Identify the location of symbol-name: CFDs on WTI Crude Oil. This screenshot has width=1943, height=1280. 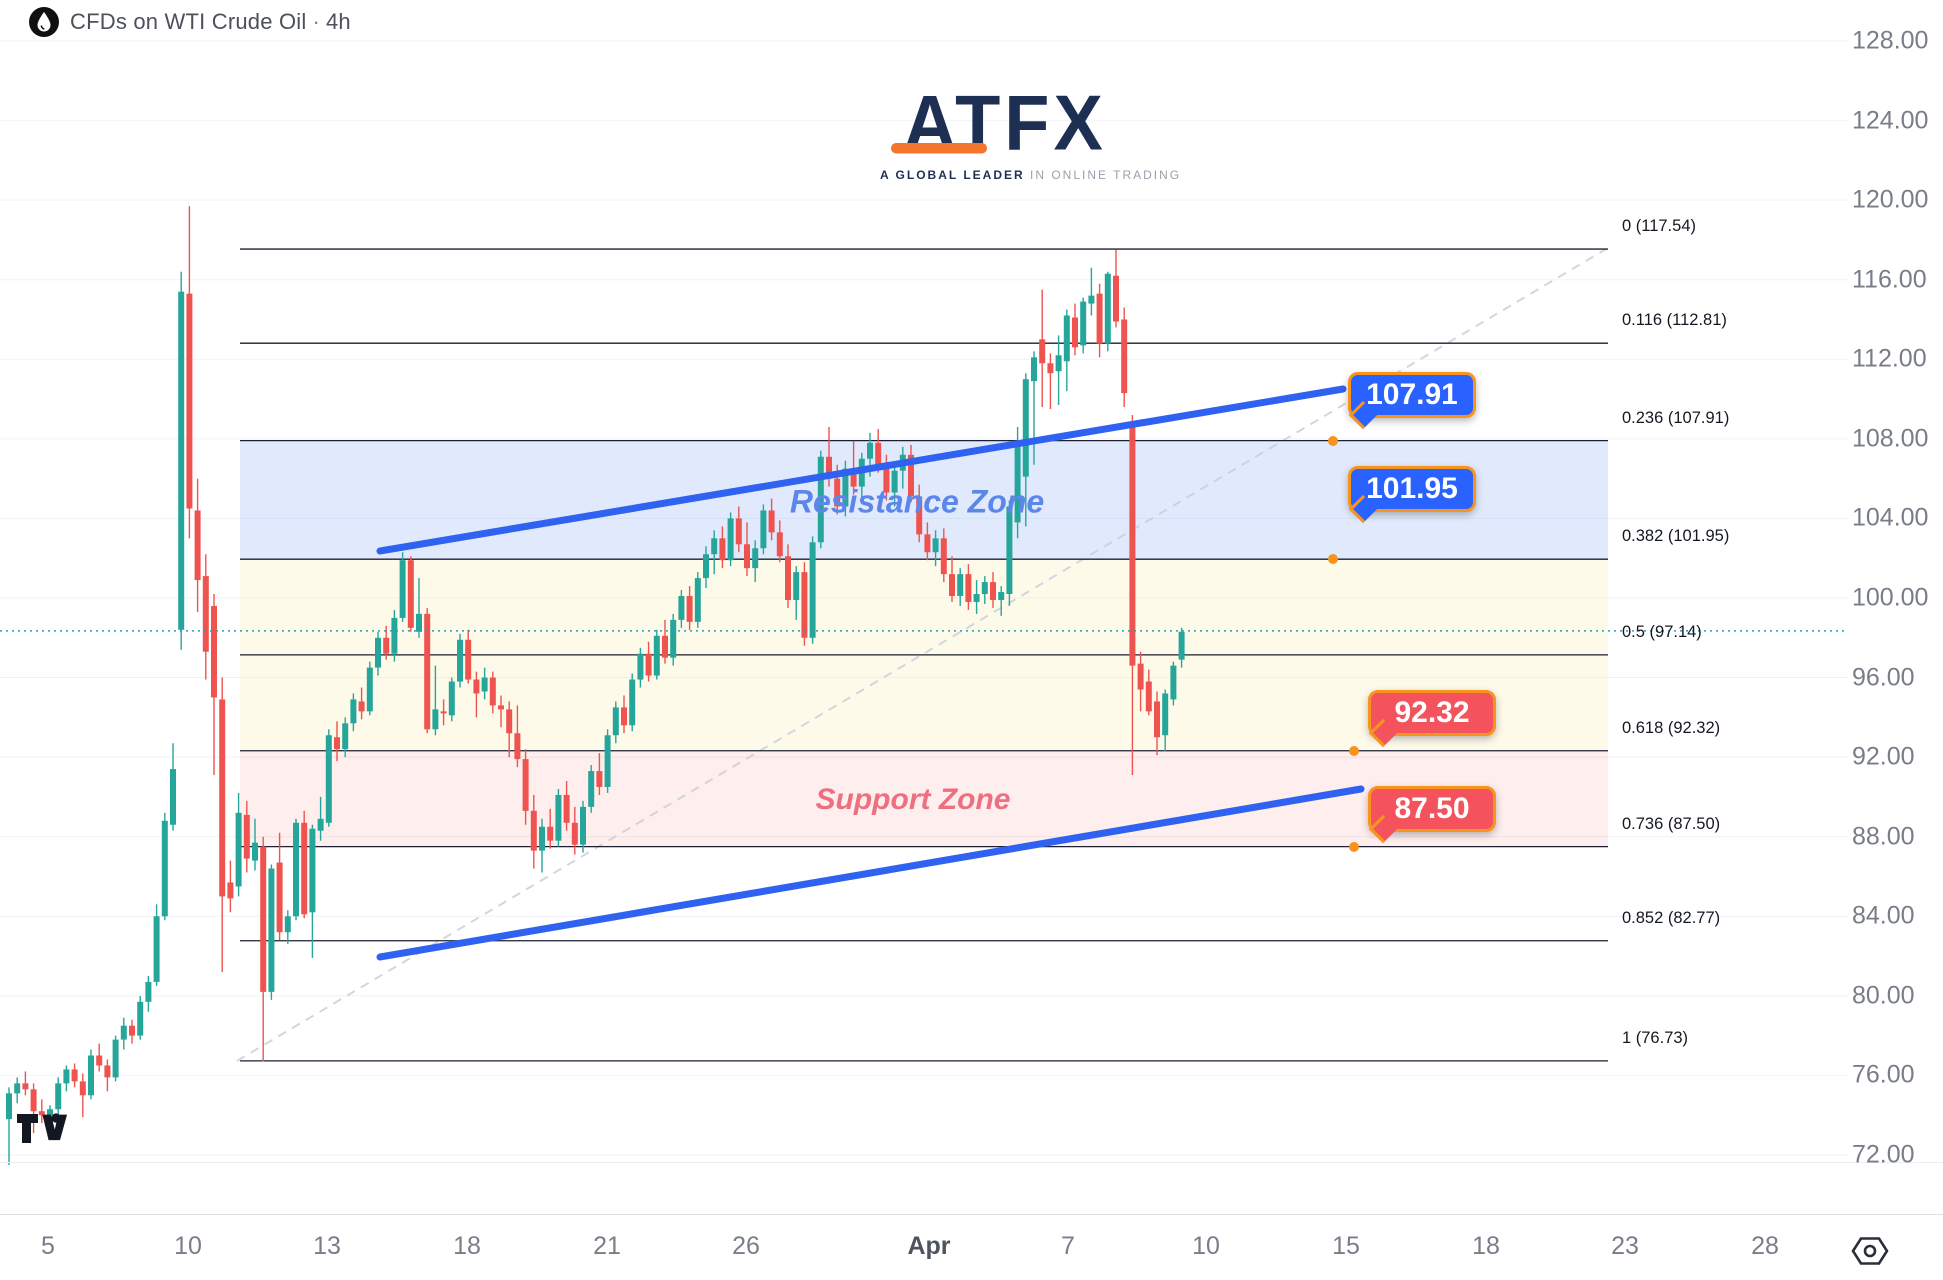
(188, 21).